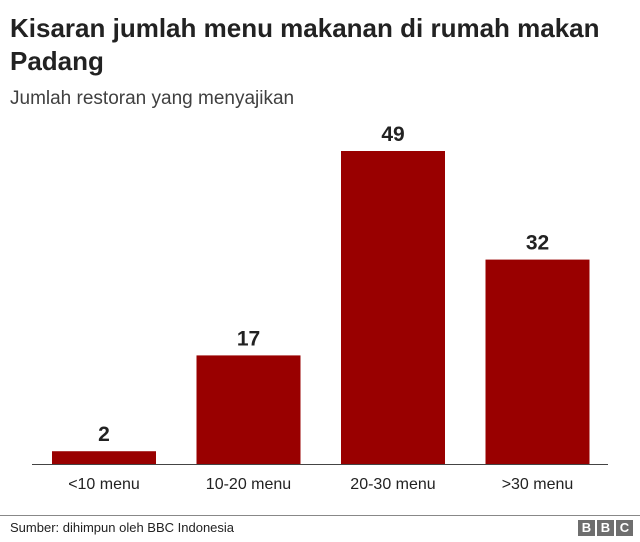 The width and height of the screenshot is (640, 542). Describe the element at coordinates (122, 527) in the screenshot. I see `source-note: Sumber: dihimpun oleh BBC Indonesia` at that location.